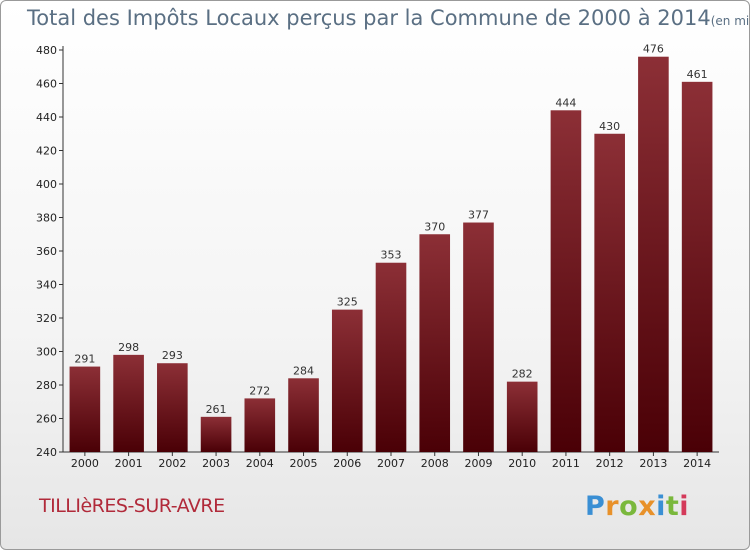 The width and height of the screenshot is (750, 550). Describe the element at coordinates (697, 463) in the screenshot. I see `x-tick-label-2014: 2014` at that location.